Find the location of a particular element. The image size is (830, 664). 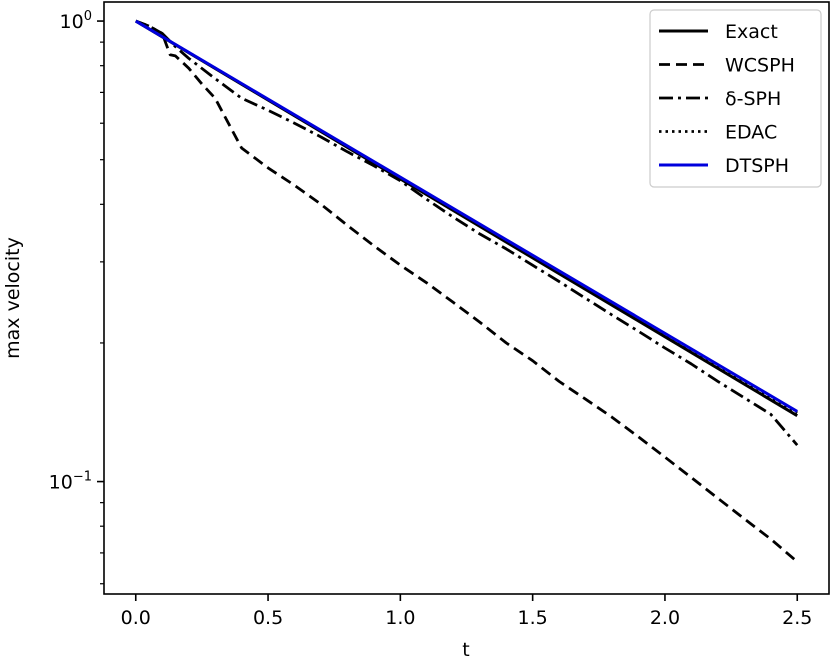

x-tick-label: 1.5 is located at coordinates (533, 618).